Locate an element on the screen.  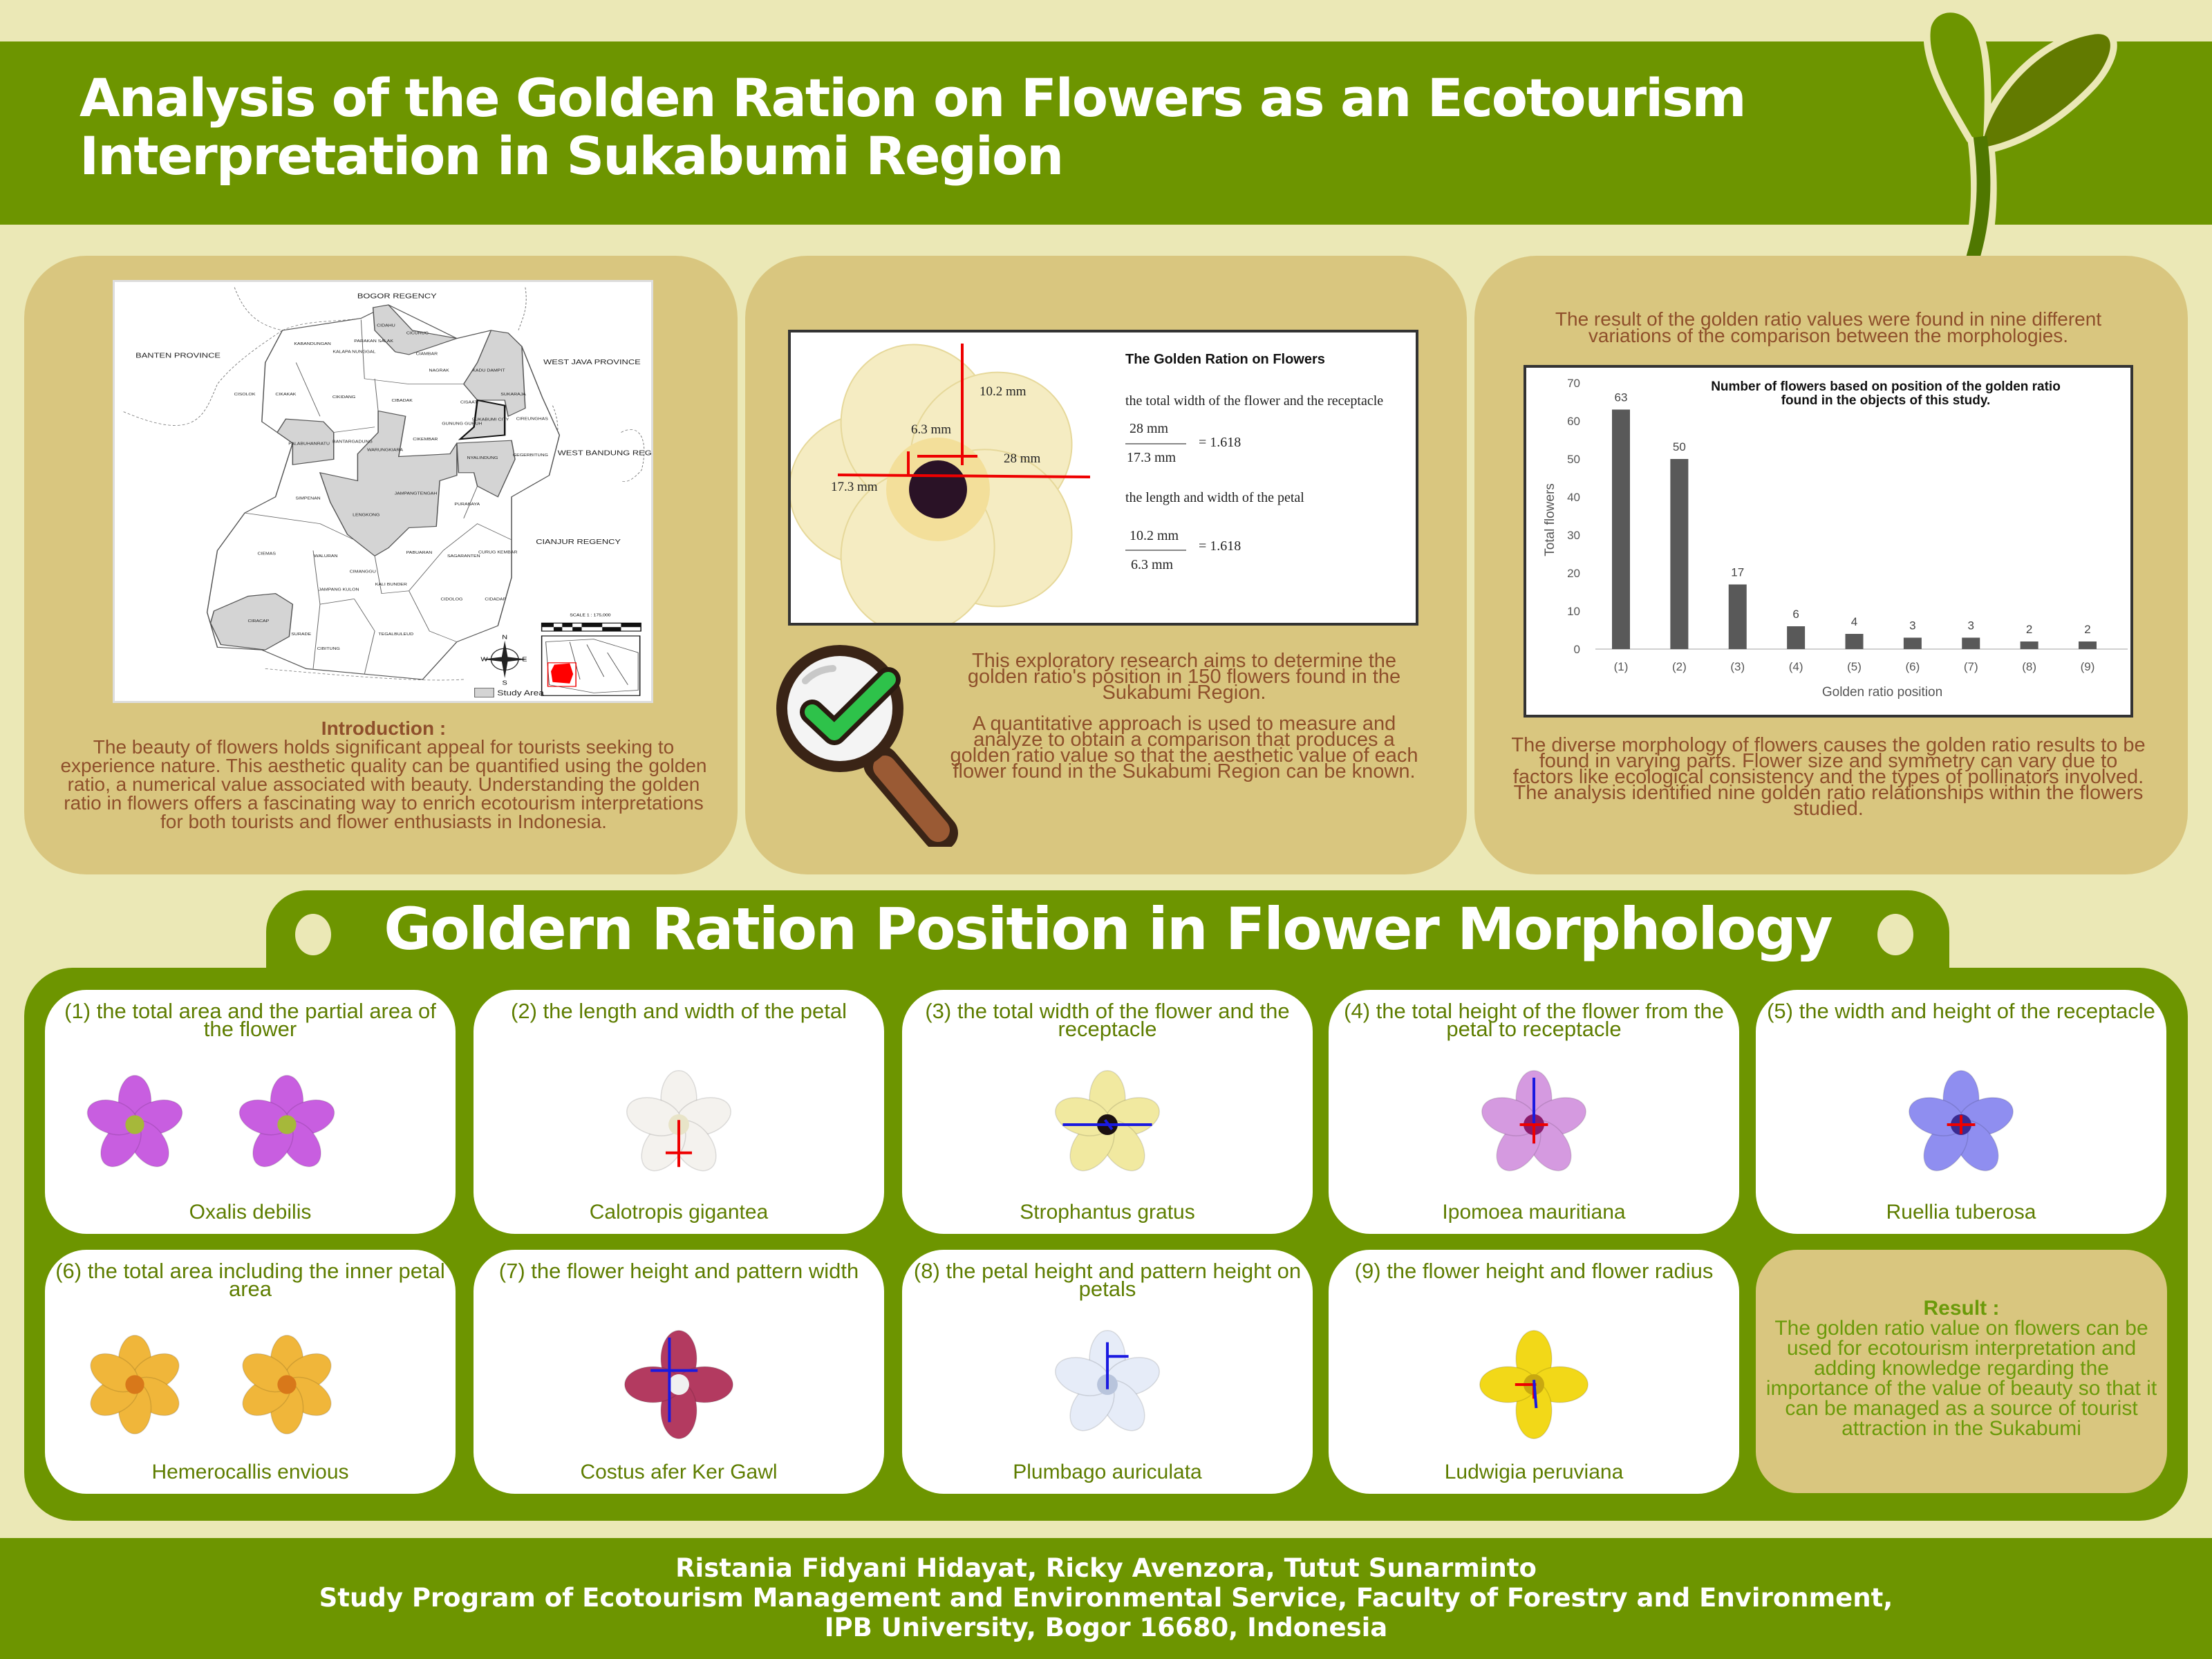
map-district-label: CIDAHU is located at coordinates (386, 326).